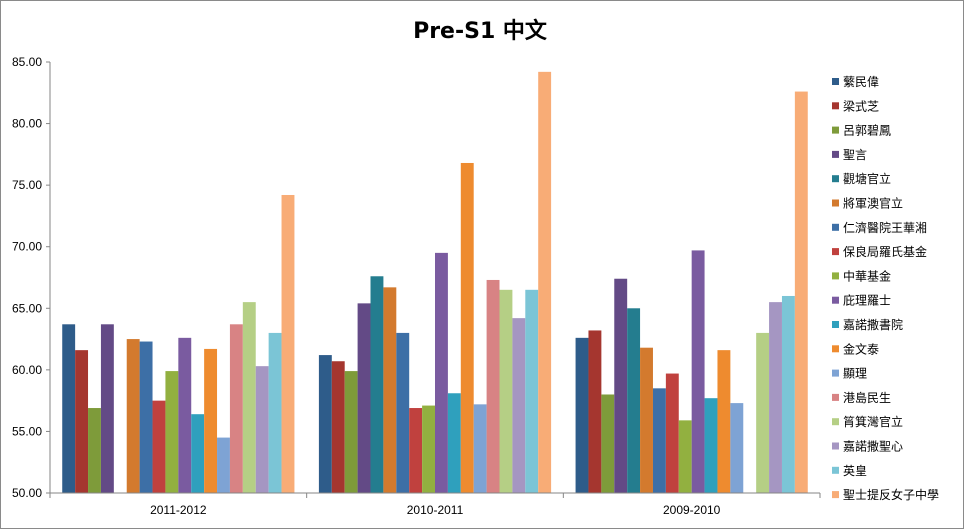 The width and height of the screenshot is (966, 531). I want to click on legend-label: 嘉諾撒書院, so click(873, 324).